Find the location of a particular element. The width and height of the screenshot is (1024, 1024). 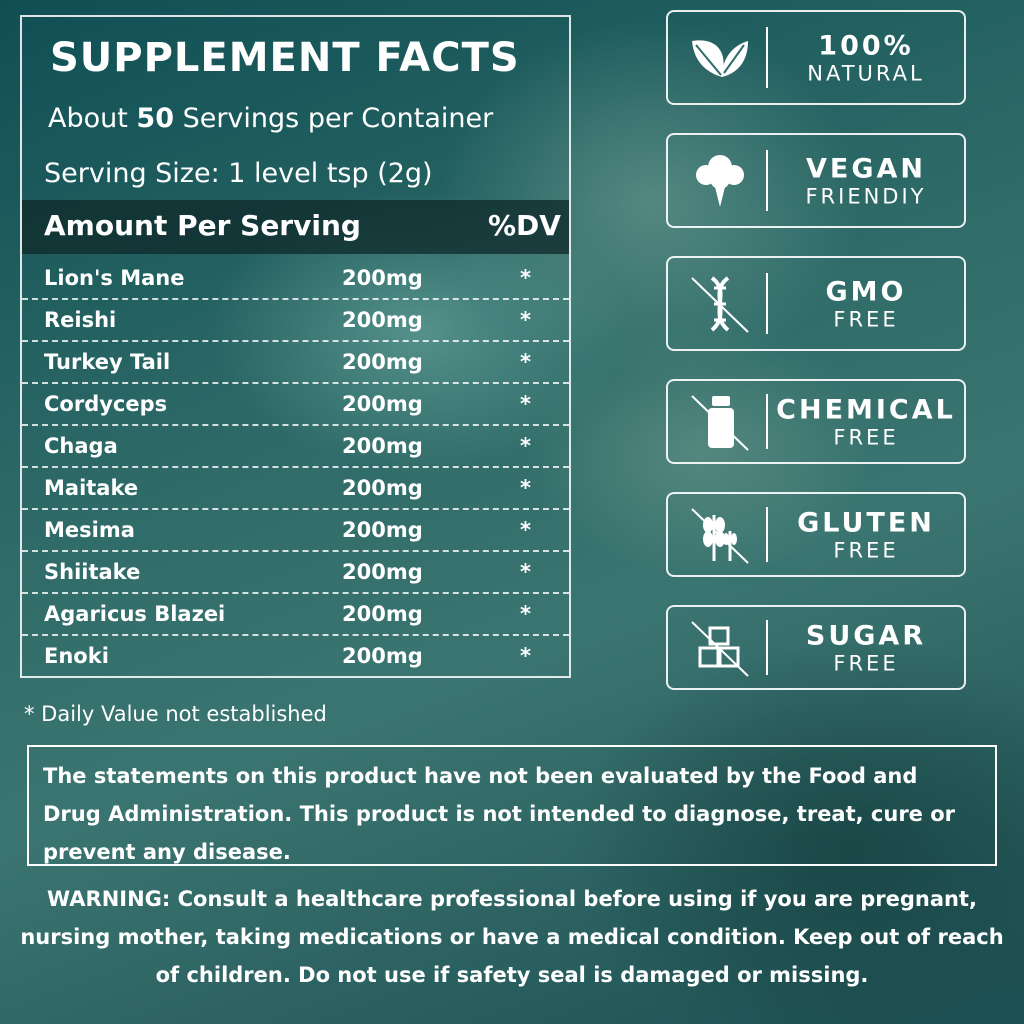

ingredient-row: Shiitake 200mg * is located at coordinates (295, 573).